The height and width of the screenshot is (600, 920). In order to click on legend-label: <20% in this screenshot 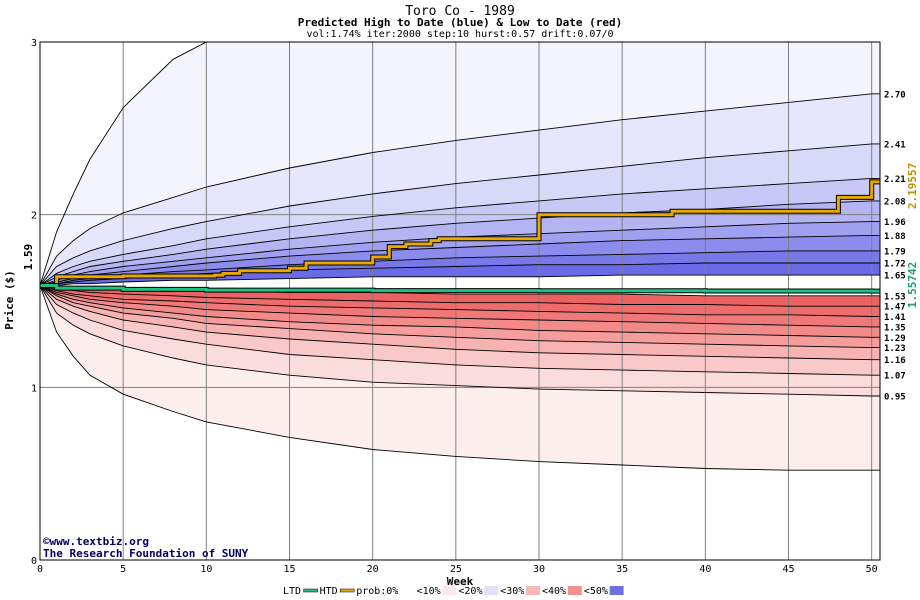, I will do `click(470, 591)`.